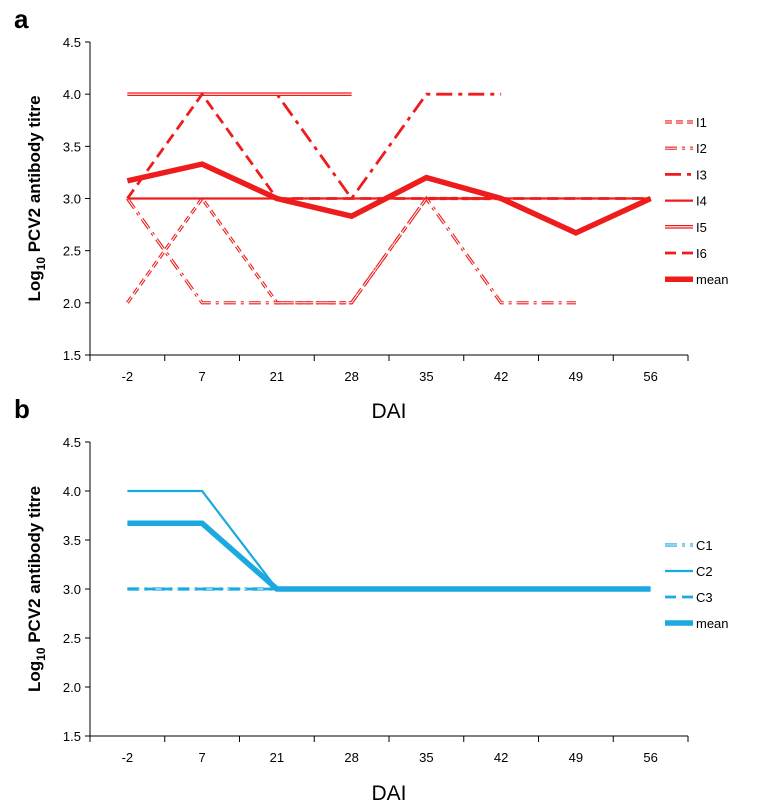 The height and width of the screenshot is (810, 768). I want to click on series-line-I1, so click(314, 250).